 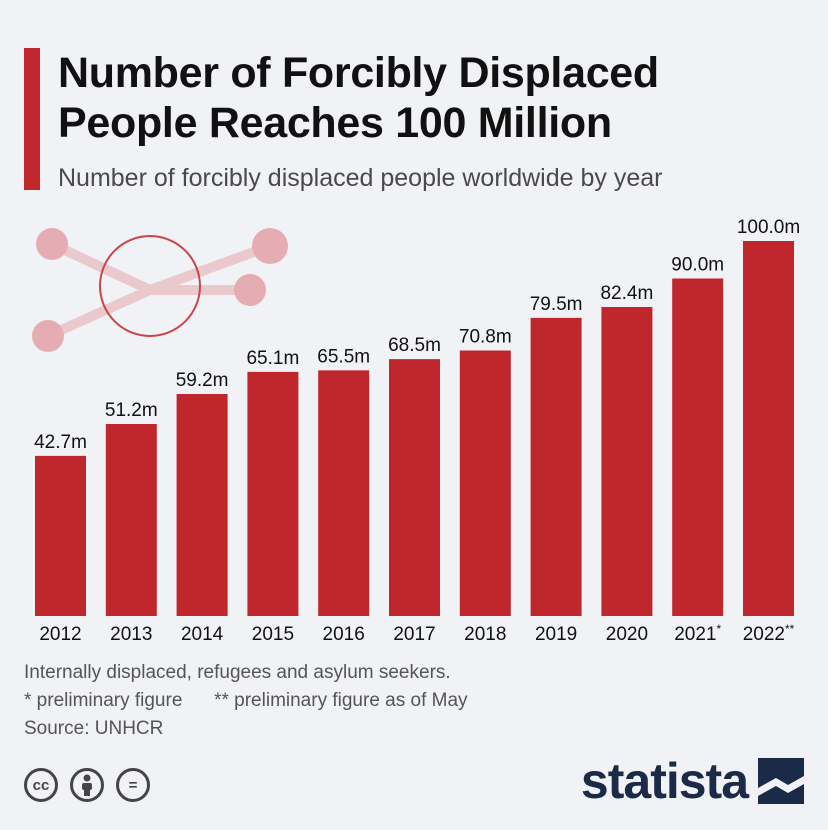 What do you see at coordinates (626, 293) in the screenshot?
I see `data-label-2020: 82.4m` at bounding box center [626, 293].